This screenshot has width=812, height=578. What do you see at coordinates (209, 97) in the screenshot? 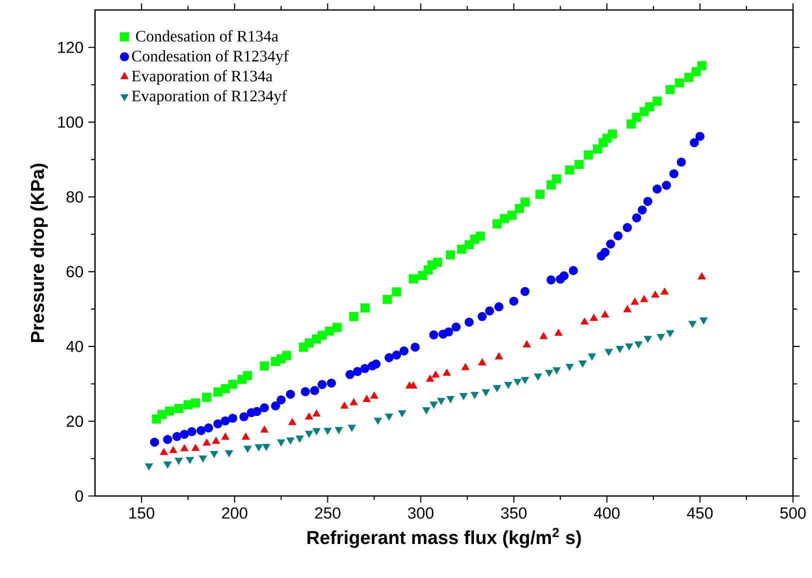
I see `legend-label: Evaporation of R1234yf` at bounding box center [209, 97].